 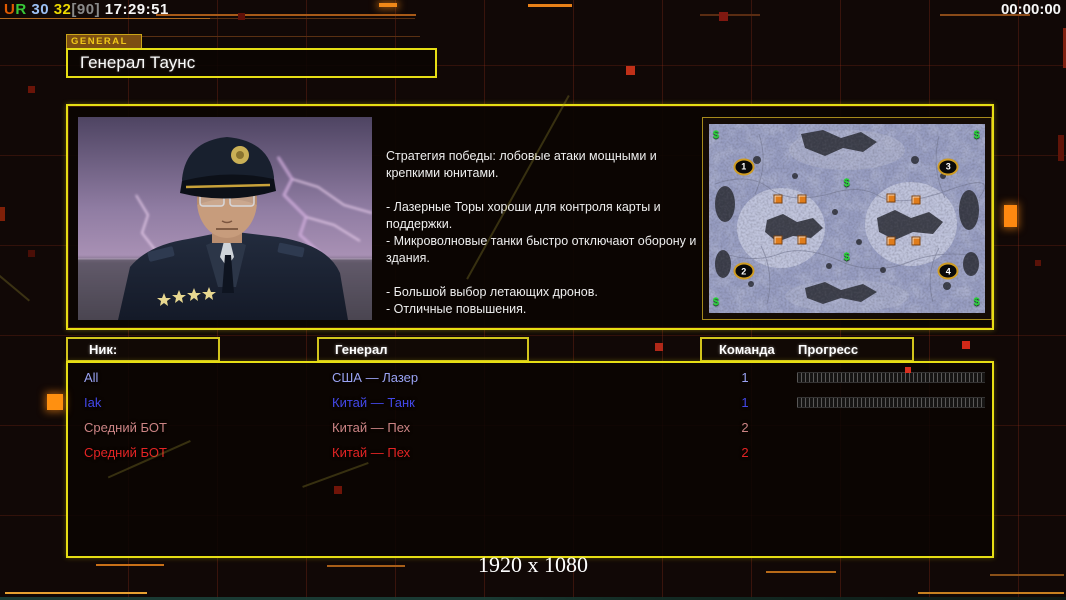 I want to click on cell-nick: Iak, so click(x=93, y=402).